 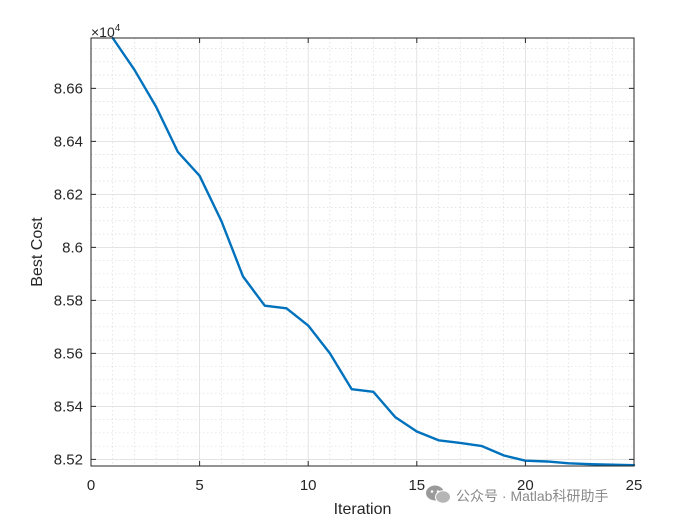 What do you see at coordinates (438, 494) in the screenshot?
I see `wechat-icon` at bounding box center [438, 494].